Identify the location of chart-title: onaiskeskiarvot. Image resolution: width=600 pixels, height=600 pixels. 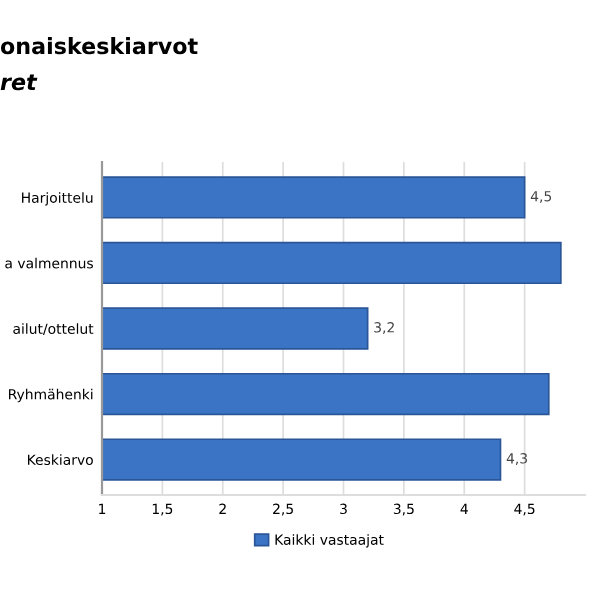
(99, 46).